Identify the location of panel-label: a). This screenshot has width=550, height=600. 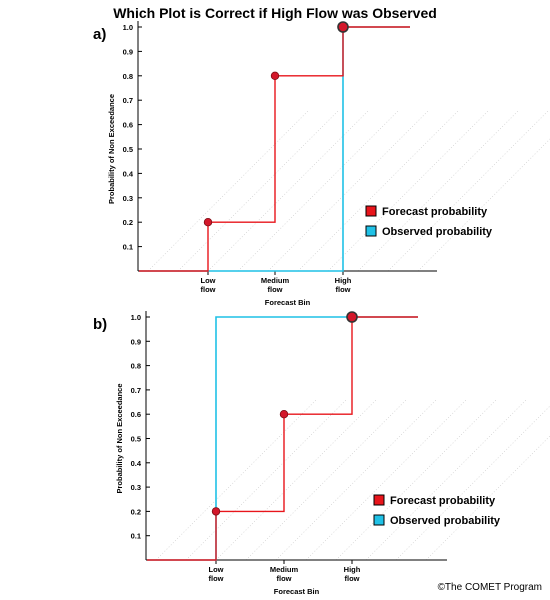
(99, 34).